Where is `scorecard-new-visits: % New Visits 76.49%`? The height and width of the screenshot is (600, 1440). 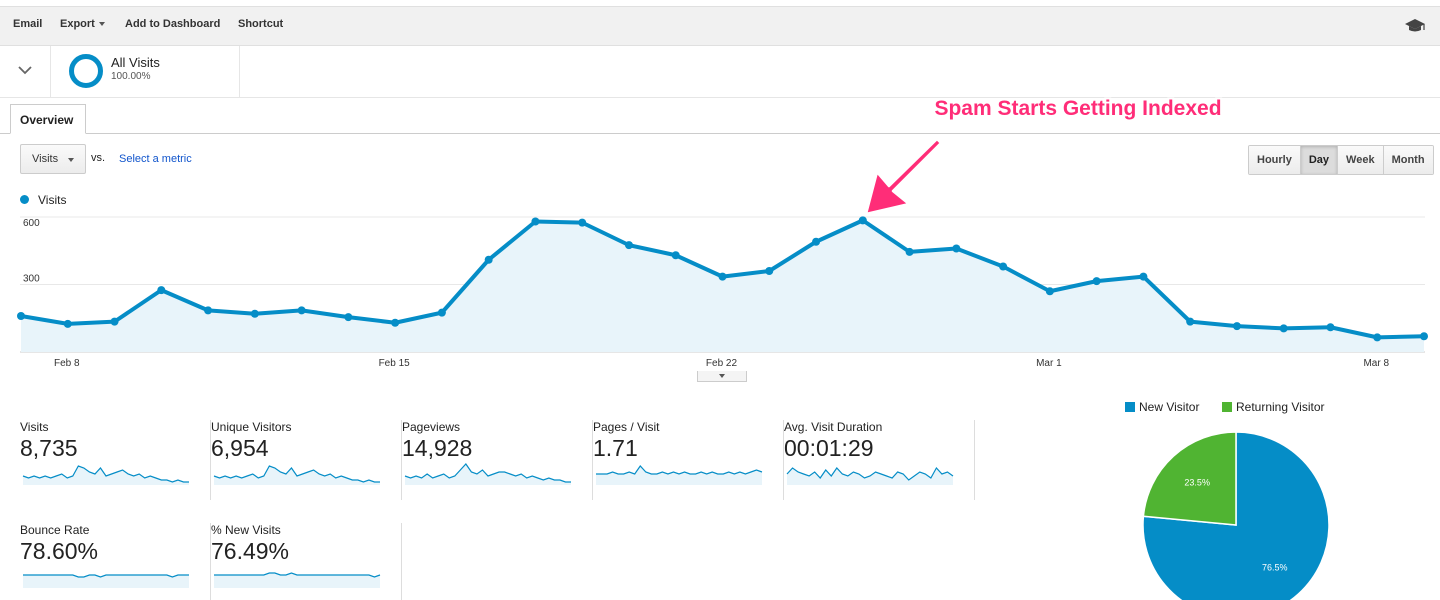
scorecard-new-visits: % New Visits 76.49% is located at coordinates (306, 561).